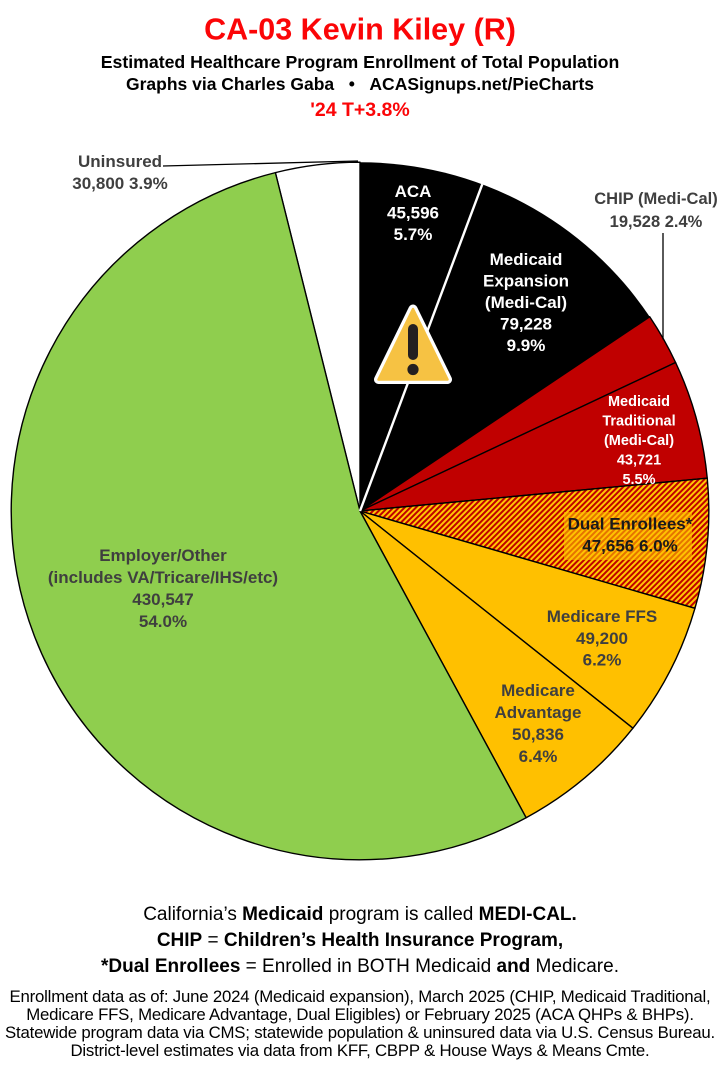 The width and height of the screenshot is (720, 1070). I want to click on svg-text: Advantage, so click(538, 712).